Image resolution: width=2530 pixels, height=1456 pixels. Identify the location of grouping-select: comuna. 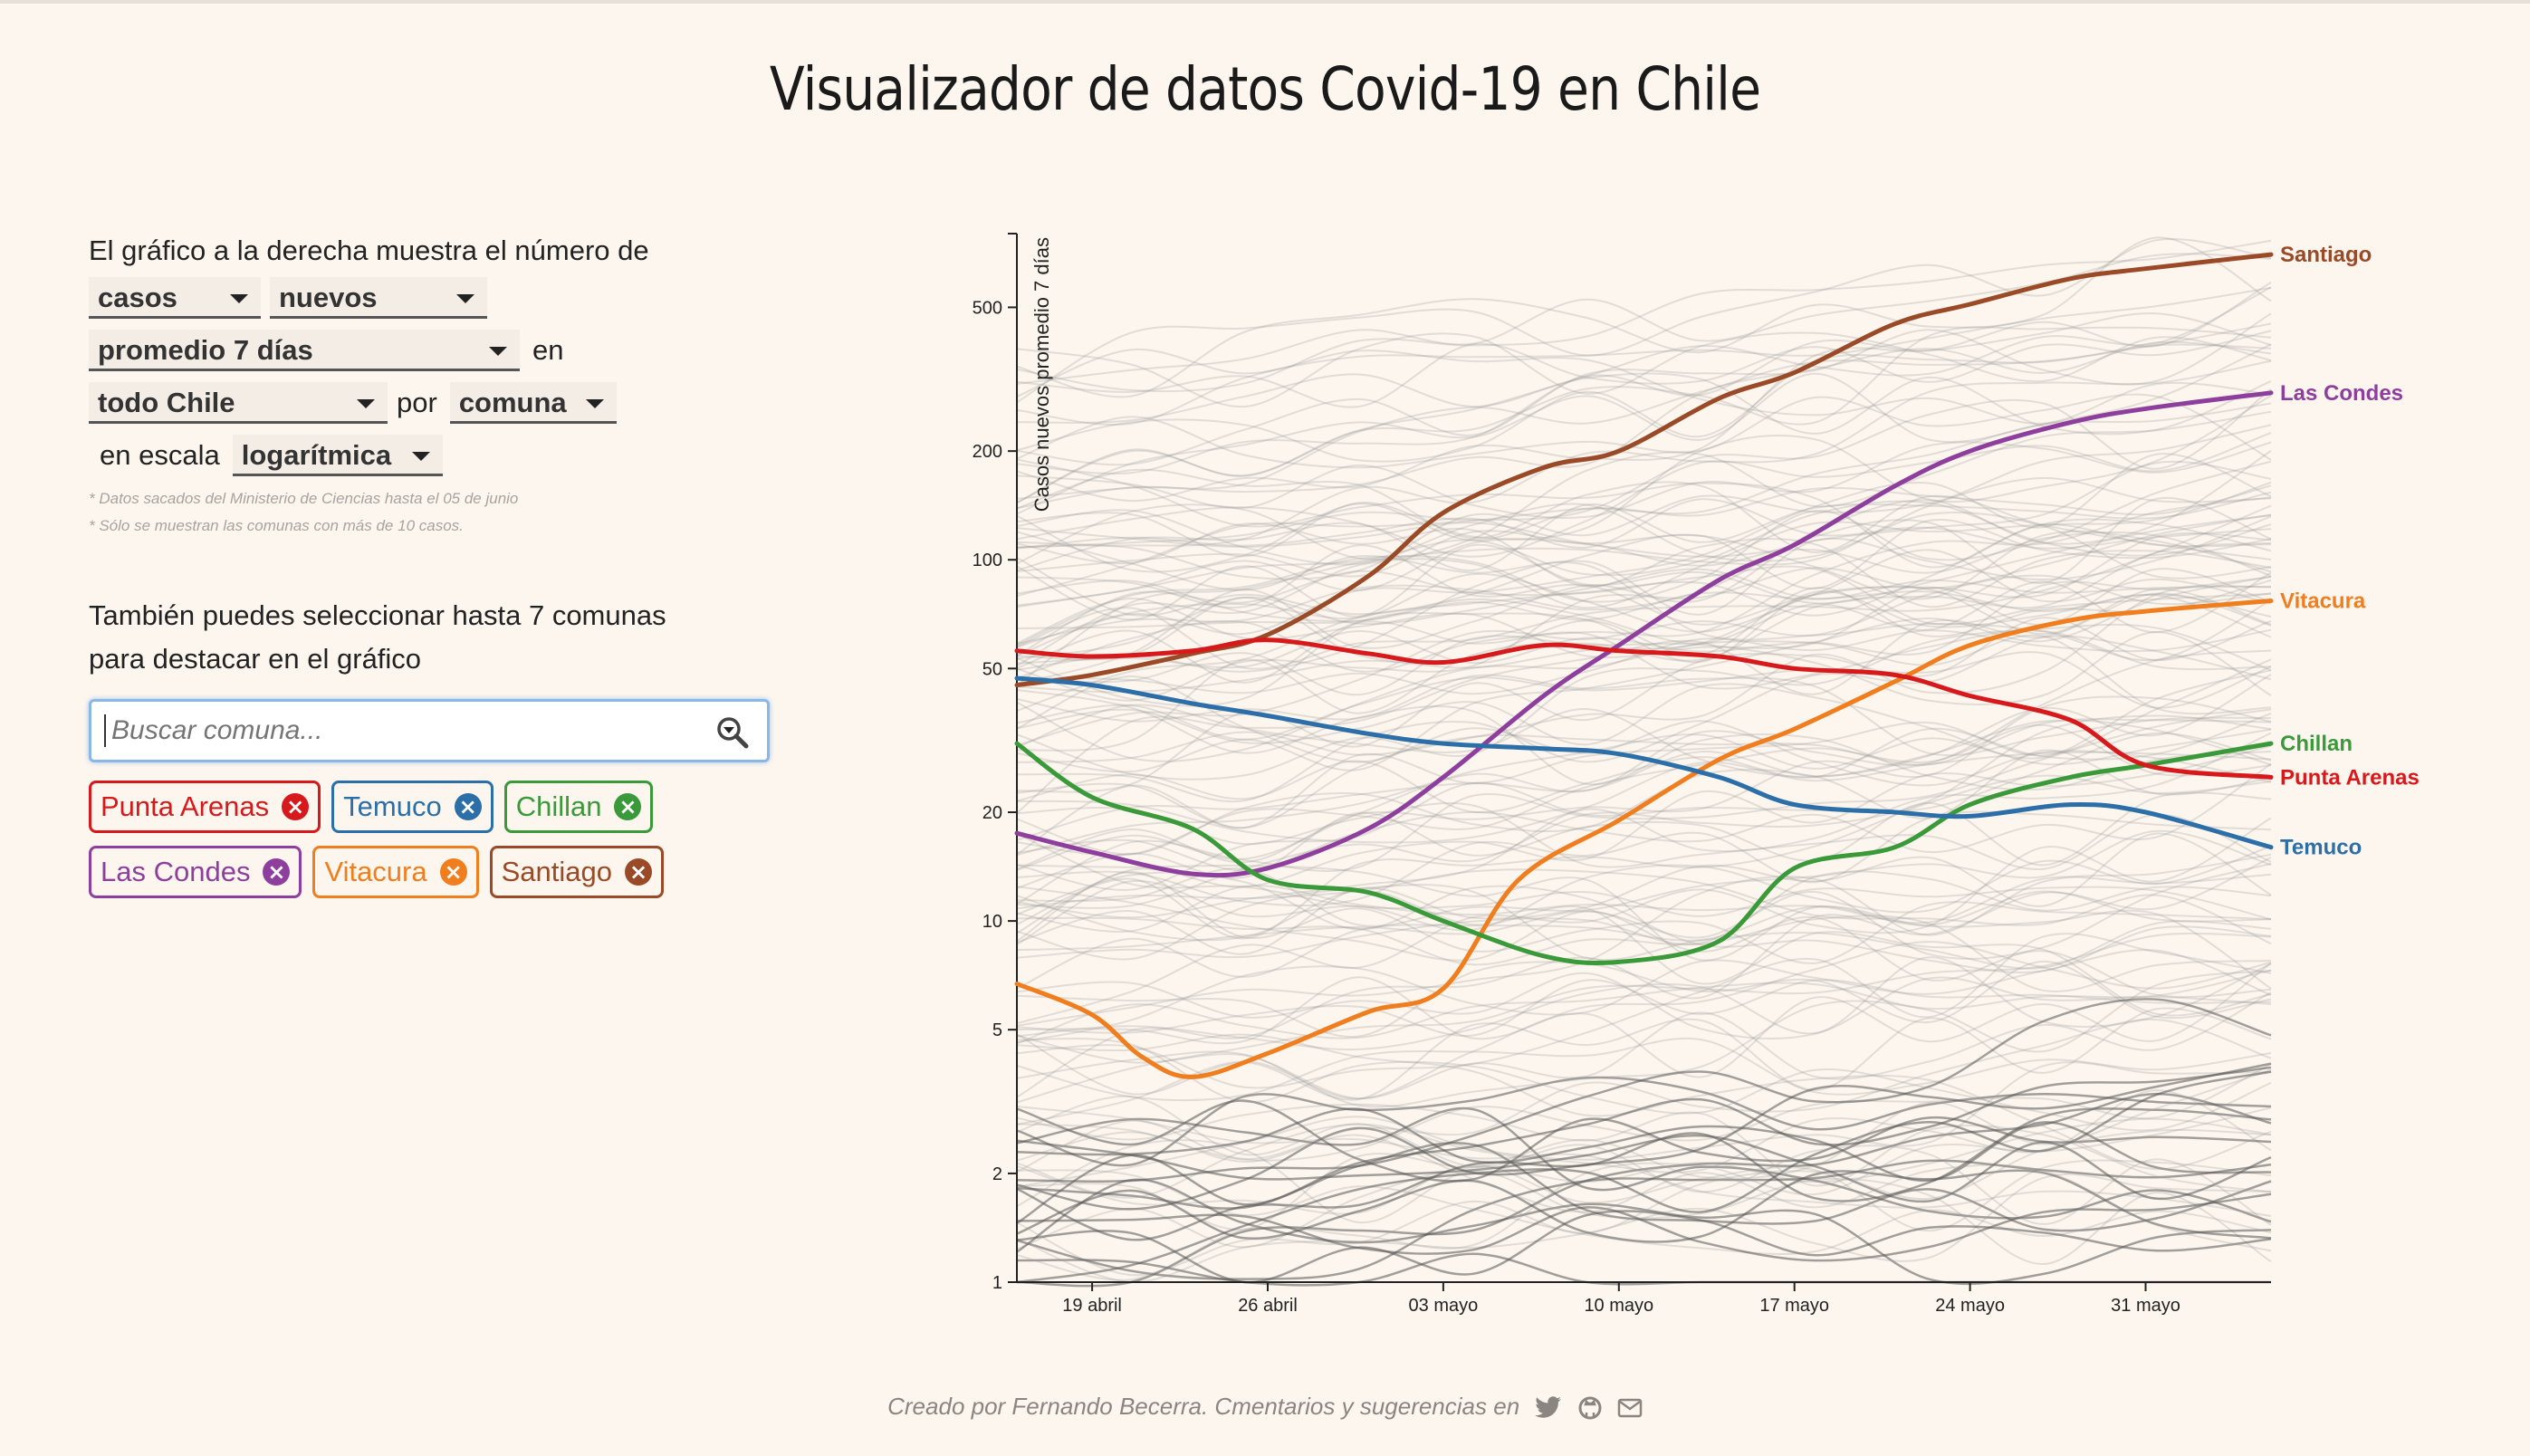
(533, 403).